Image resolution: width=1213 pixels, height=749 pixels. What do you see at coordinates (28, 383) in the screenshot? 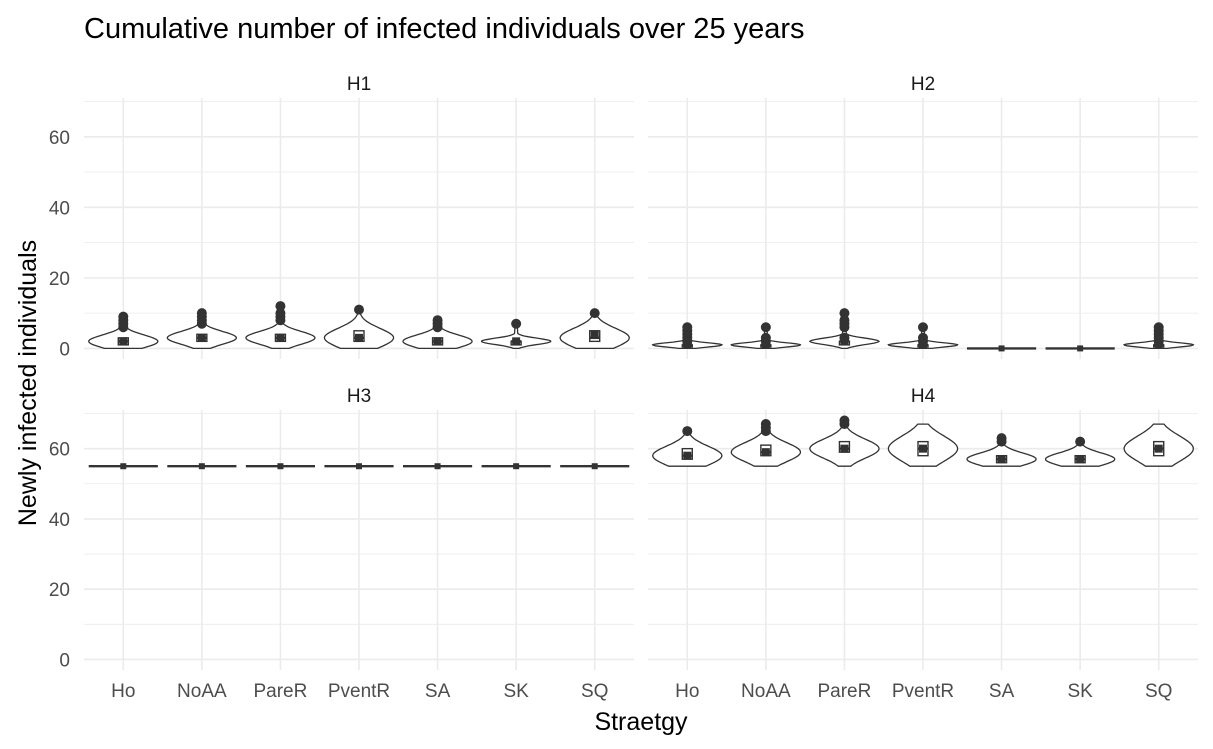
I see `y-axis-title: Newly infected individuals` at bounding box center [28, 383].